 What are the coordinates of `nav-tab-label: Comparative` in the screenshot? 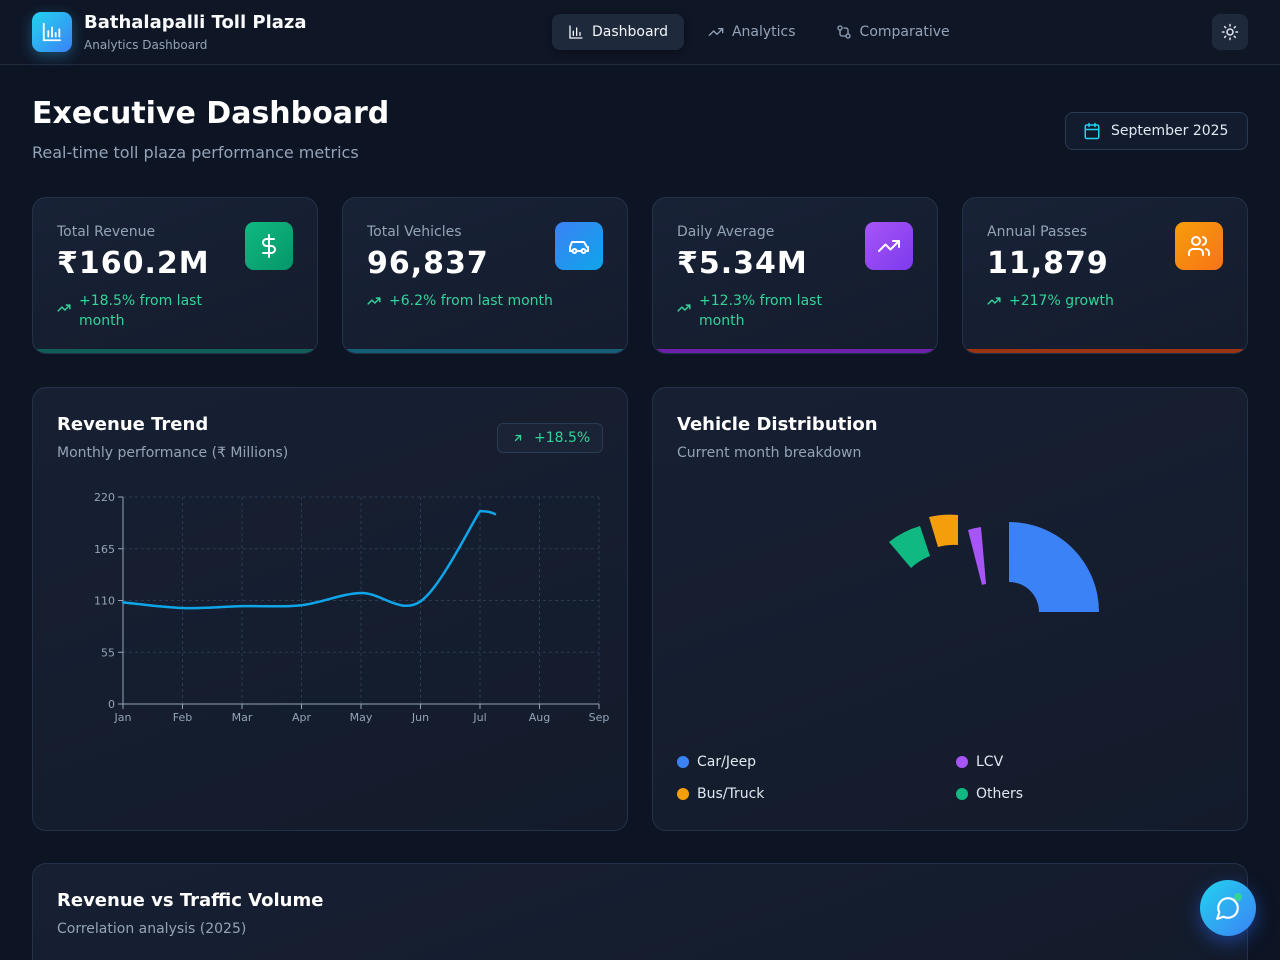 It's located at (904, 32).